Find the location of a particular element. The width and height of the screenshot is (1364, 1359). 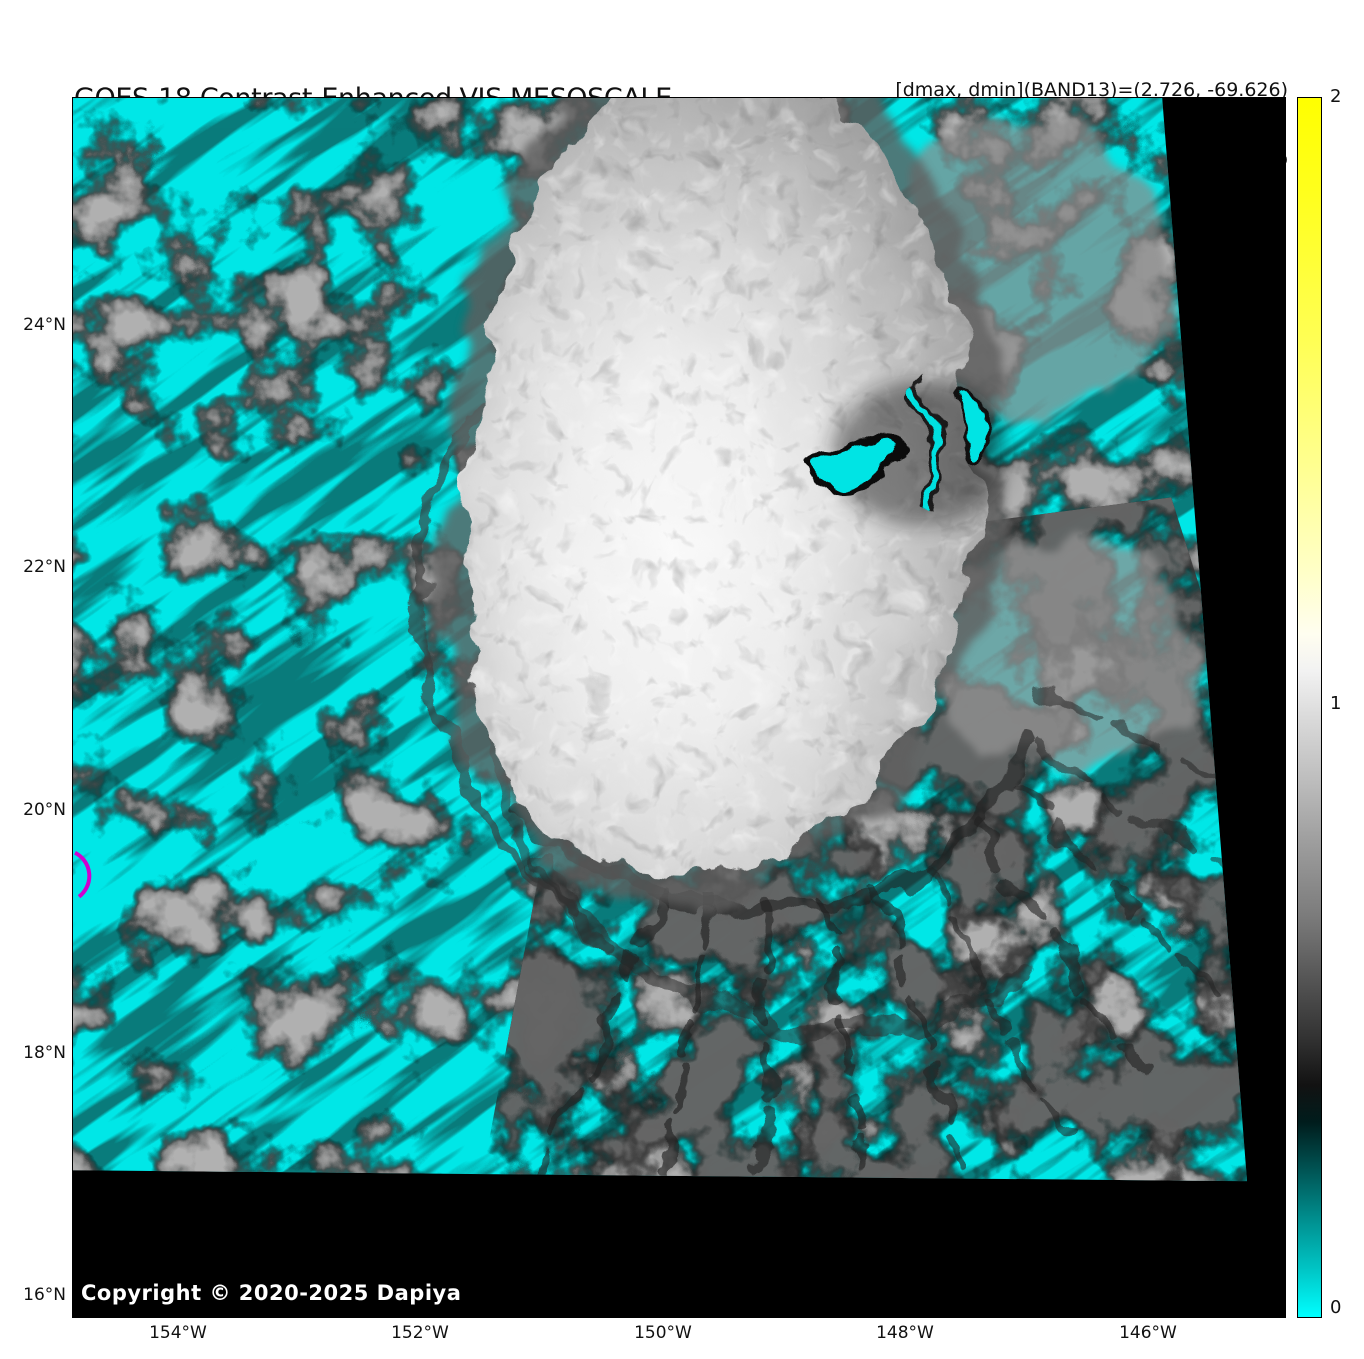

copyright-watermark: Copyright © 2020-2025 Dapiya is located at coordinates (271, 1293).